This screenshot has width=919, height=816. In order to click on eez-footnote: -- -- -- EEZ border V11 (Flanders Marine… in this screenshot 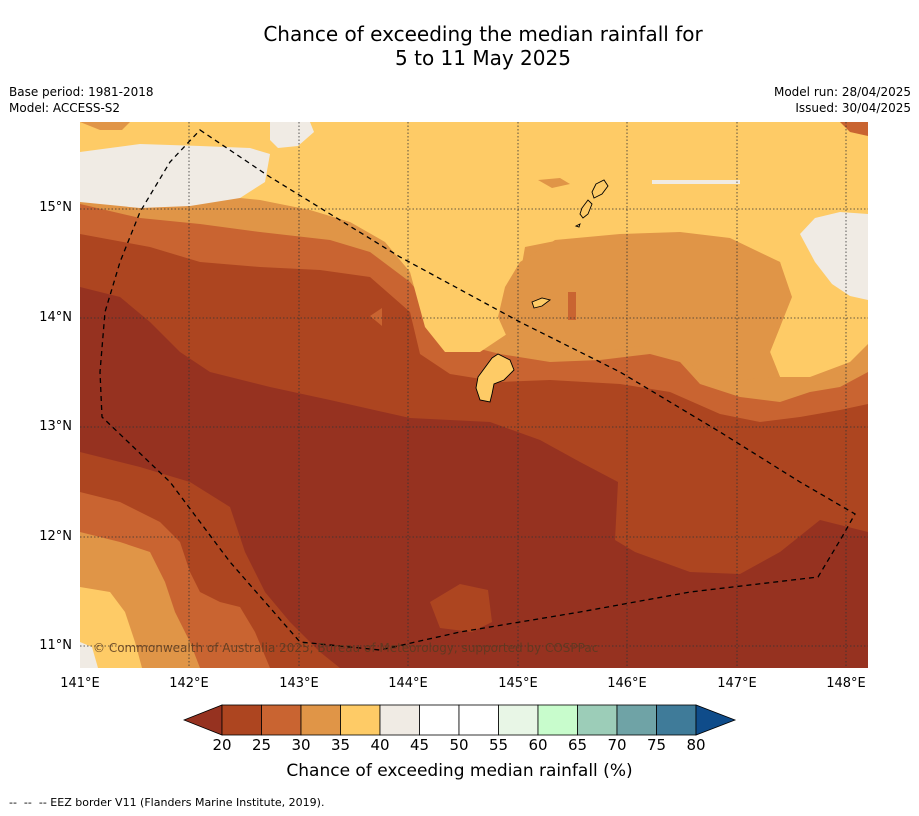, I will do `click(167, 802)`.